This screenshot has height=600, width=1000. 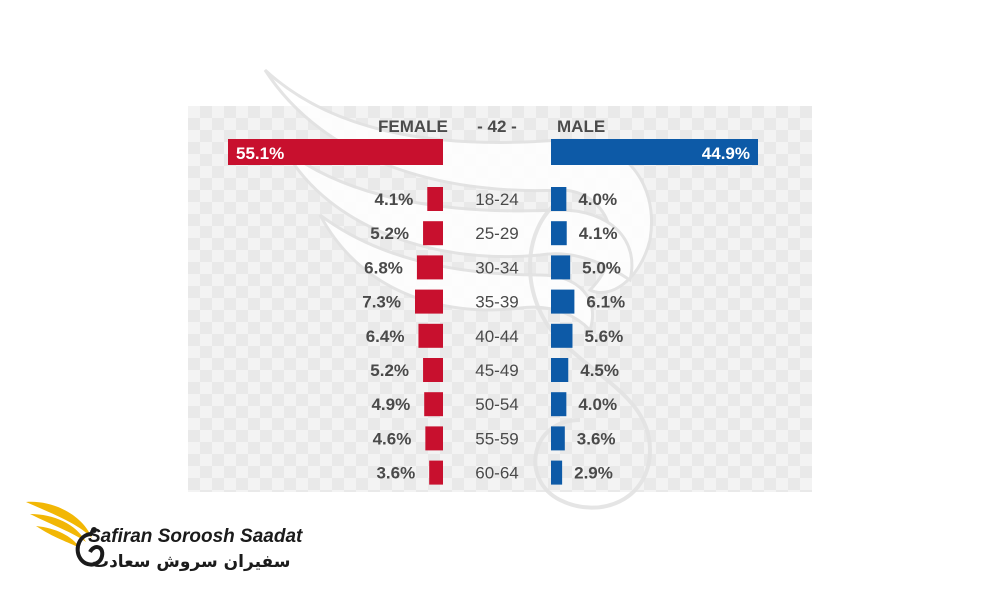 I want to click on brand-logo-icon, so click(x=65, y=534).